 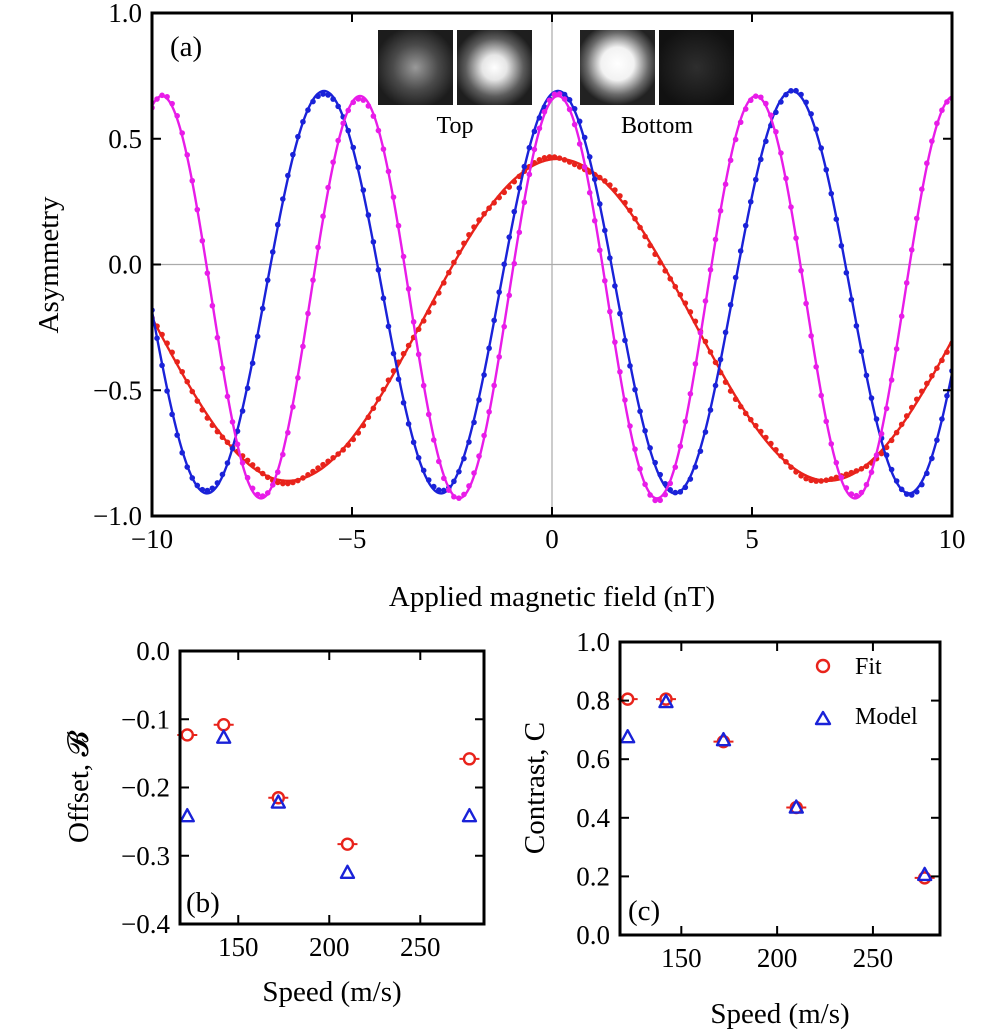 What do you see at coordinates (145, 788) in the screenshot?
I see `y-tick-label-b: −0.2` at bounding box center [145, 788].